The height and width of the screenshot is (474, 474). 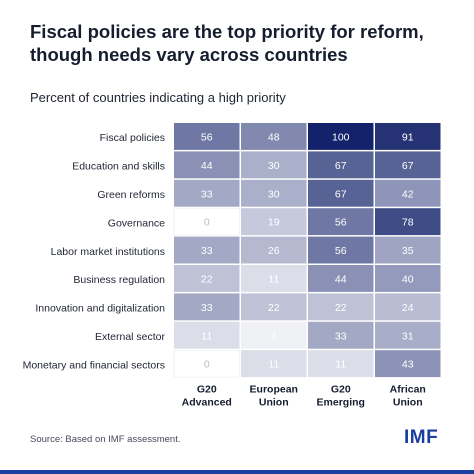 I want to click on row-label: Green reforms, so click(x=131, y=195).